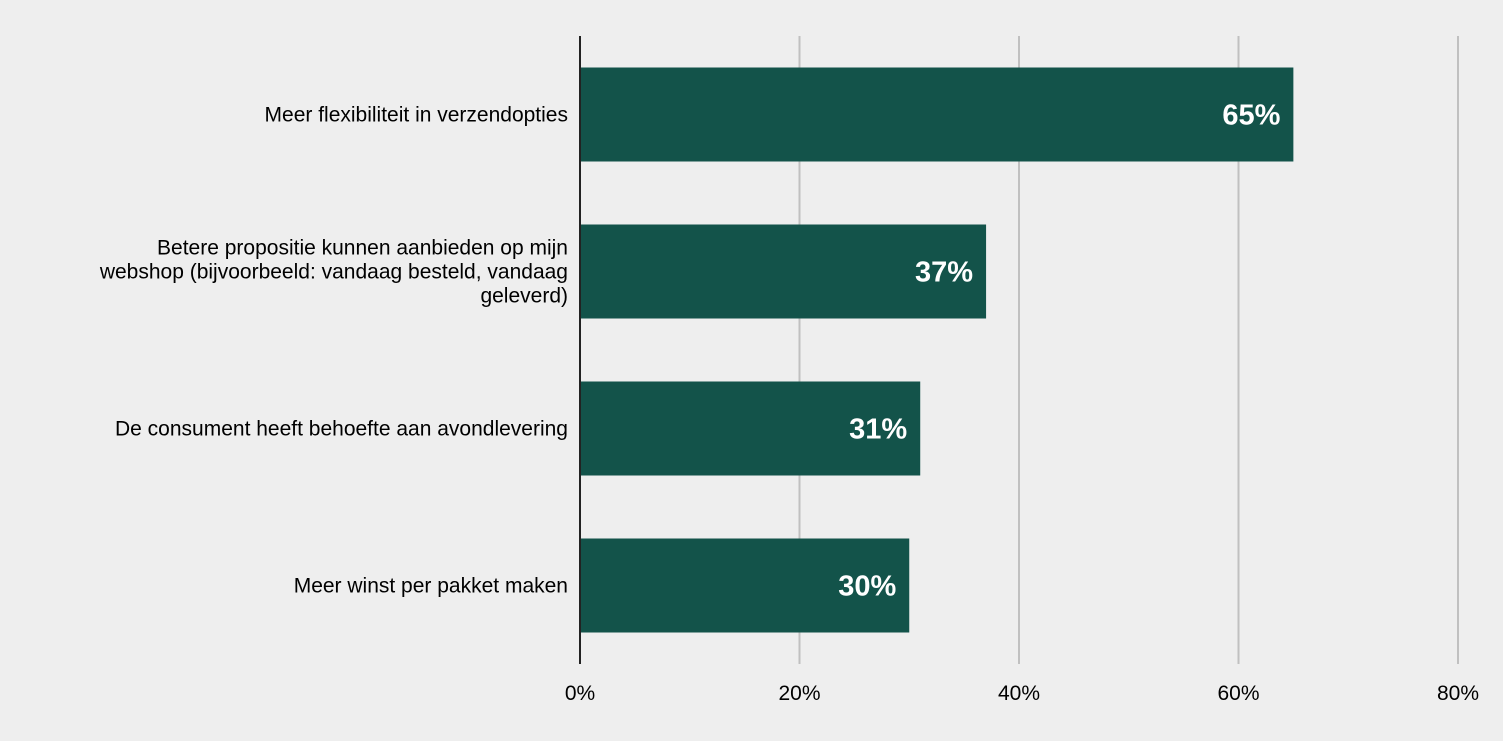 The height and width of the screenshot is (741, 1503). I want to click on data-label: 37%, so click(944, 273).